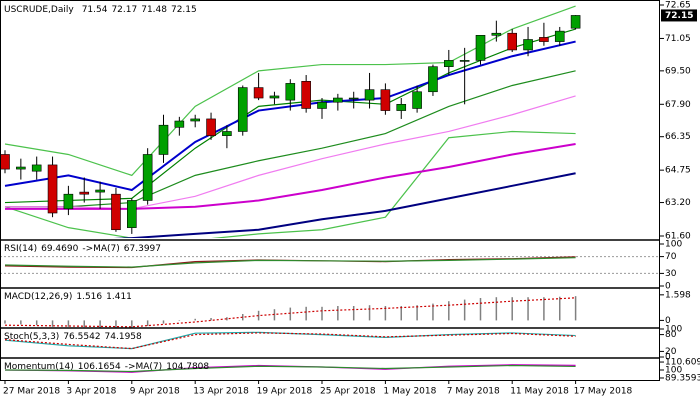  What do you see at coordinates (31, 337) in the screenshot?
I see `header-part: Stoch(5,3,3)` at bounding box center [31, 337].